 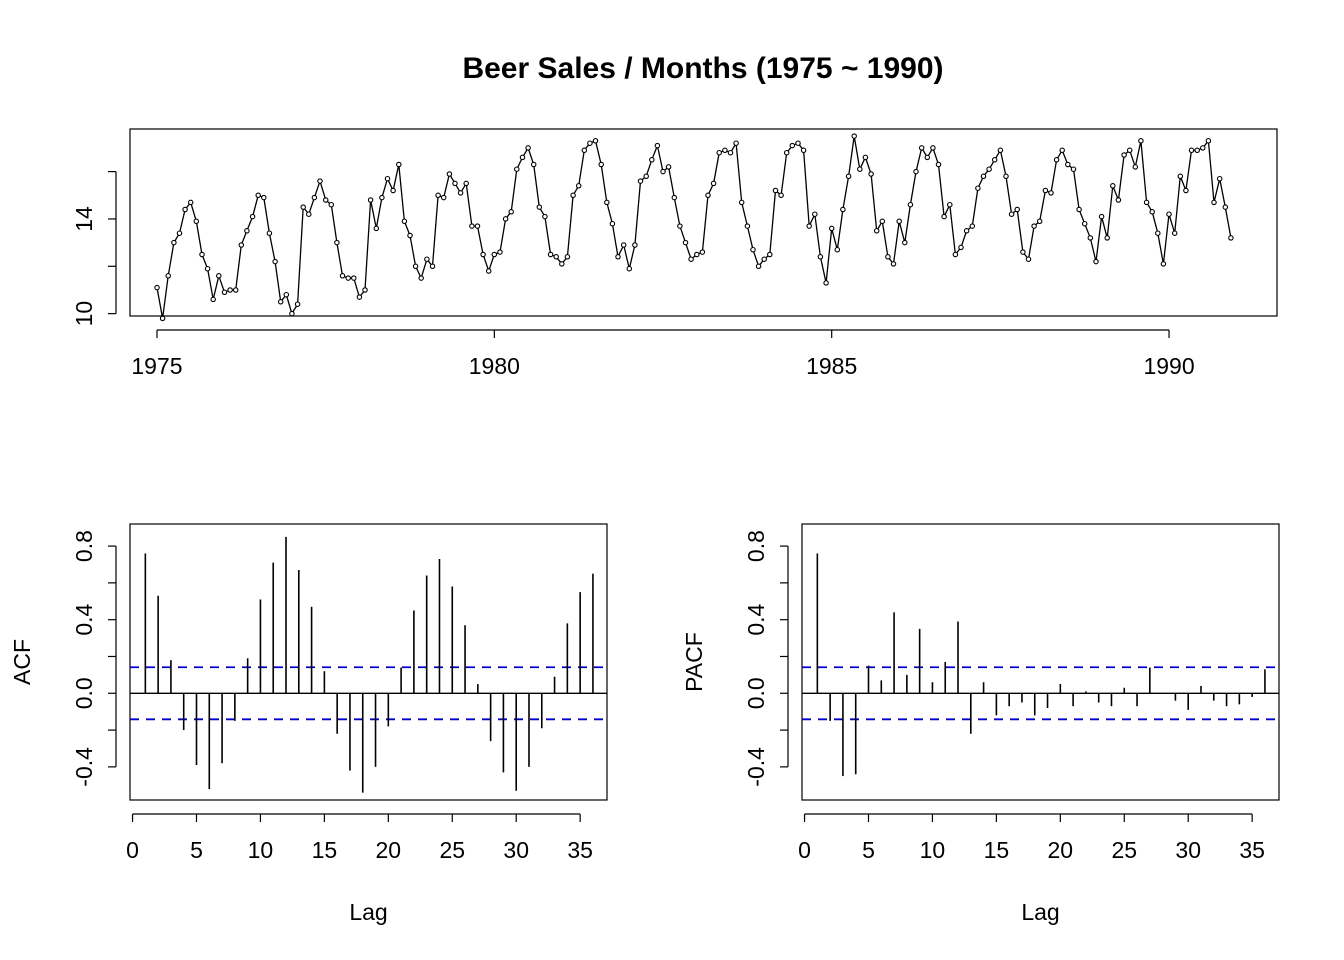 I want to click on pacf-x-tick-label: 20, so click(x=1061, y=850).